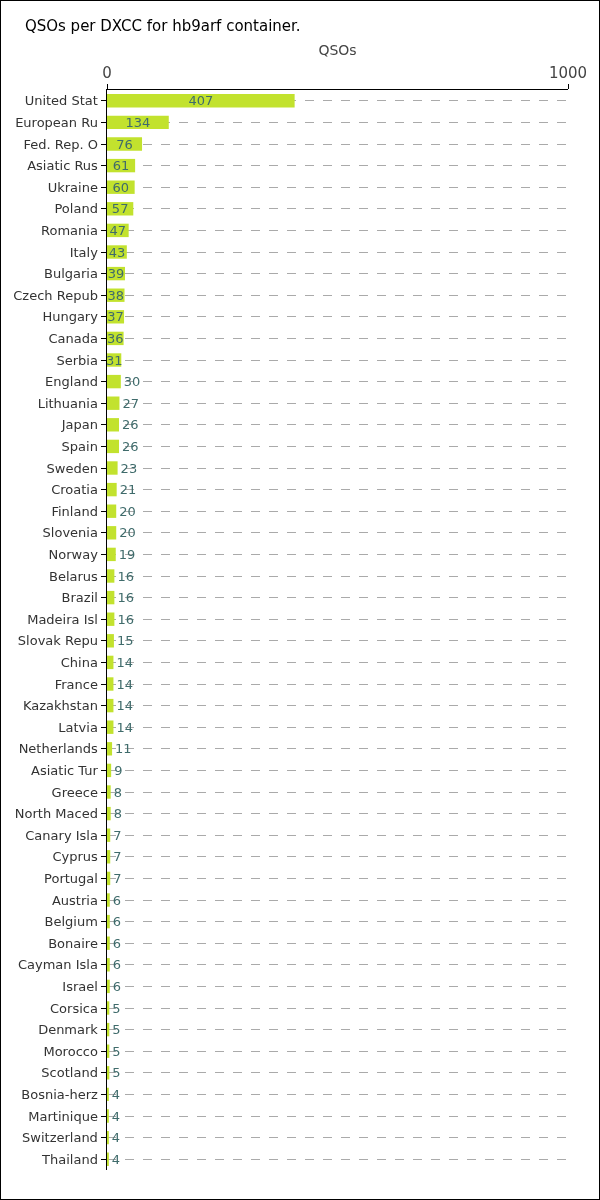 This screenshot has height=1200, width=600. What do you see at coordinates (162, 26) in the screenshot?
I see `chart-title: QSOs per DXCC for hb9arf container.` at bounding box center [162, 26].